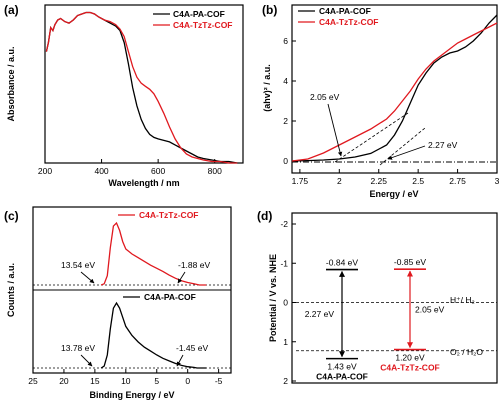  What do you see at coordinates (156, 381) in the screenshot?
I see `x-tick-label: 5` at bounding box center [156, 381].